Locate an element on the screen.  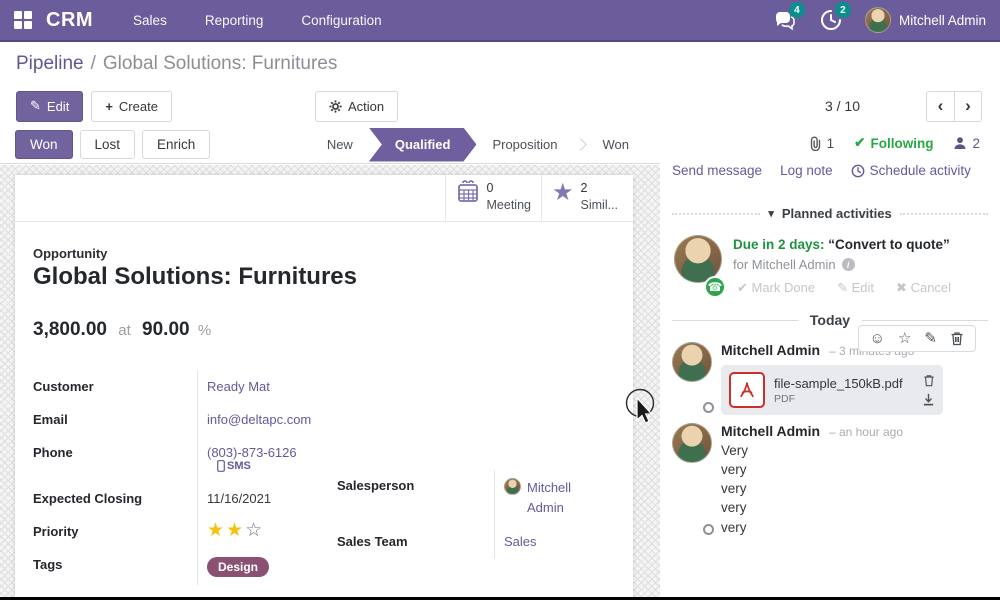
schedule-activity-button: Schedule activity is located at coordinates (911, 170).